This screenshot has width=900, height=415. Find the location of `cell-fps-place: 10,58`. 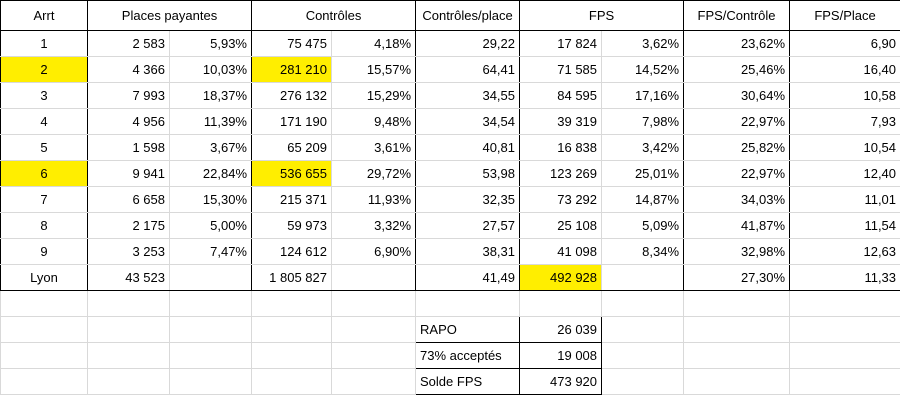

cell-fps-place: 10,58 is located at coordinates (844, 95).